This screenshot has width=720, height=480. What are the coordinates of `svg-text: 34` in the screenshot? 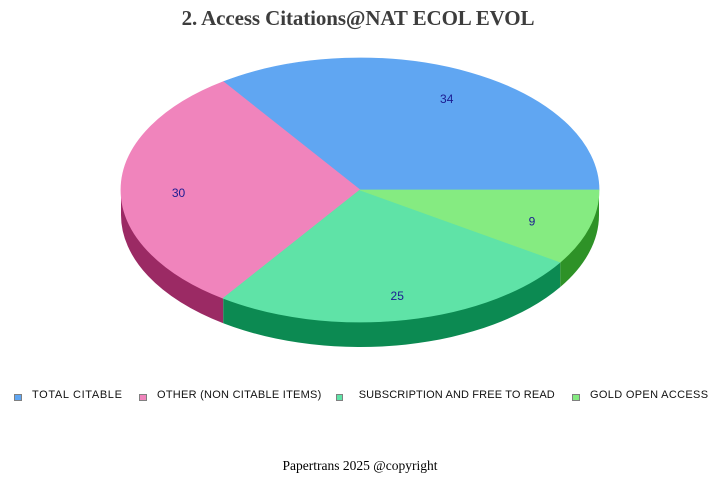 It's located at (447, 99).